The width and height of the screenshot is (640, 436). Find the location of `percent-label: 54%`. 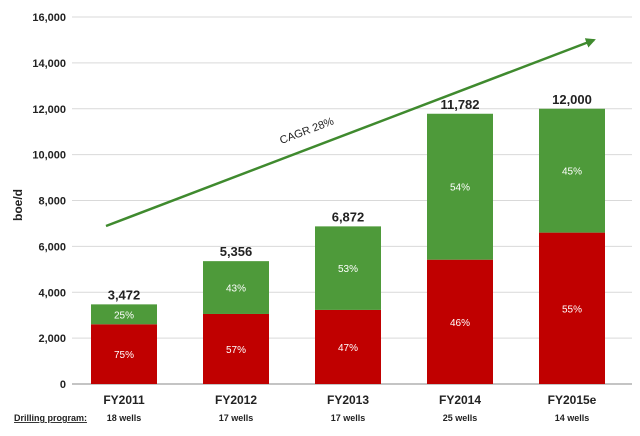

percent-label: 54% is located at coordinates (460, 188).